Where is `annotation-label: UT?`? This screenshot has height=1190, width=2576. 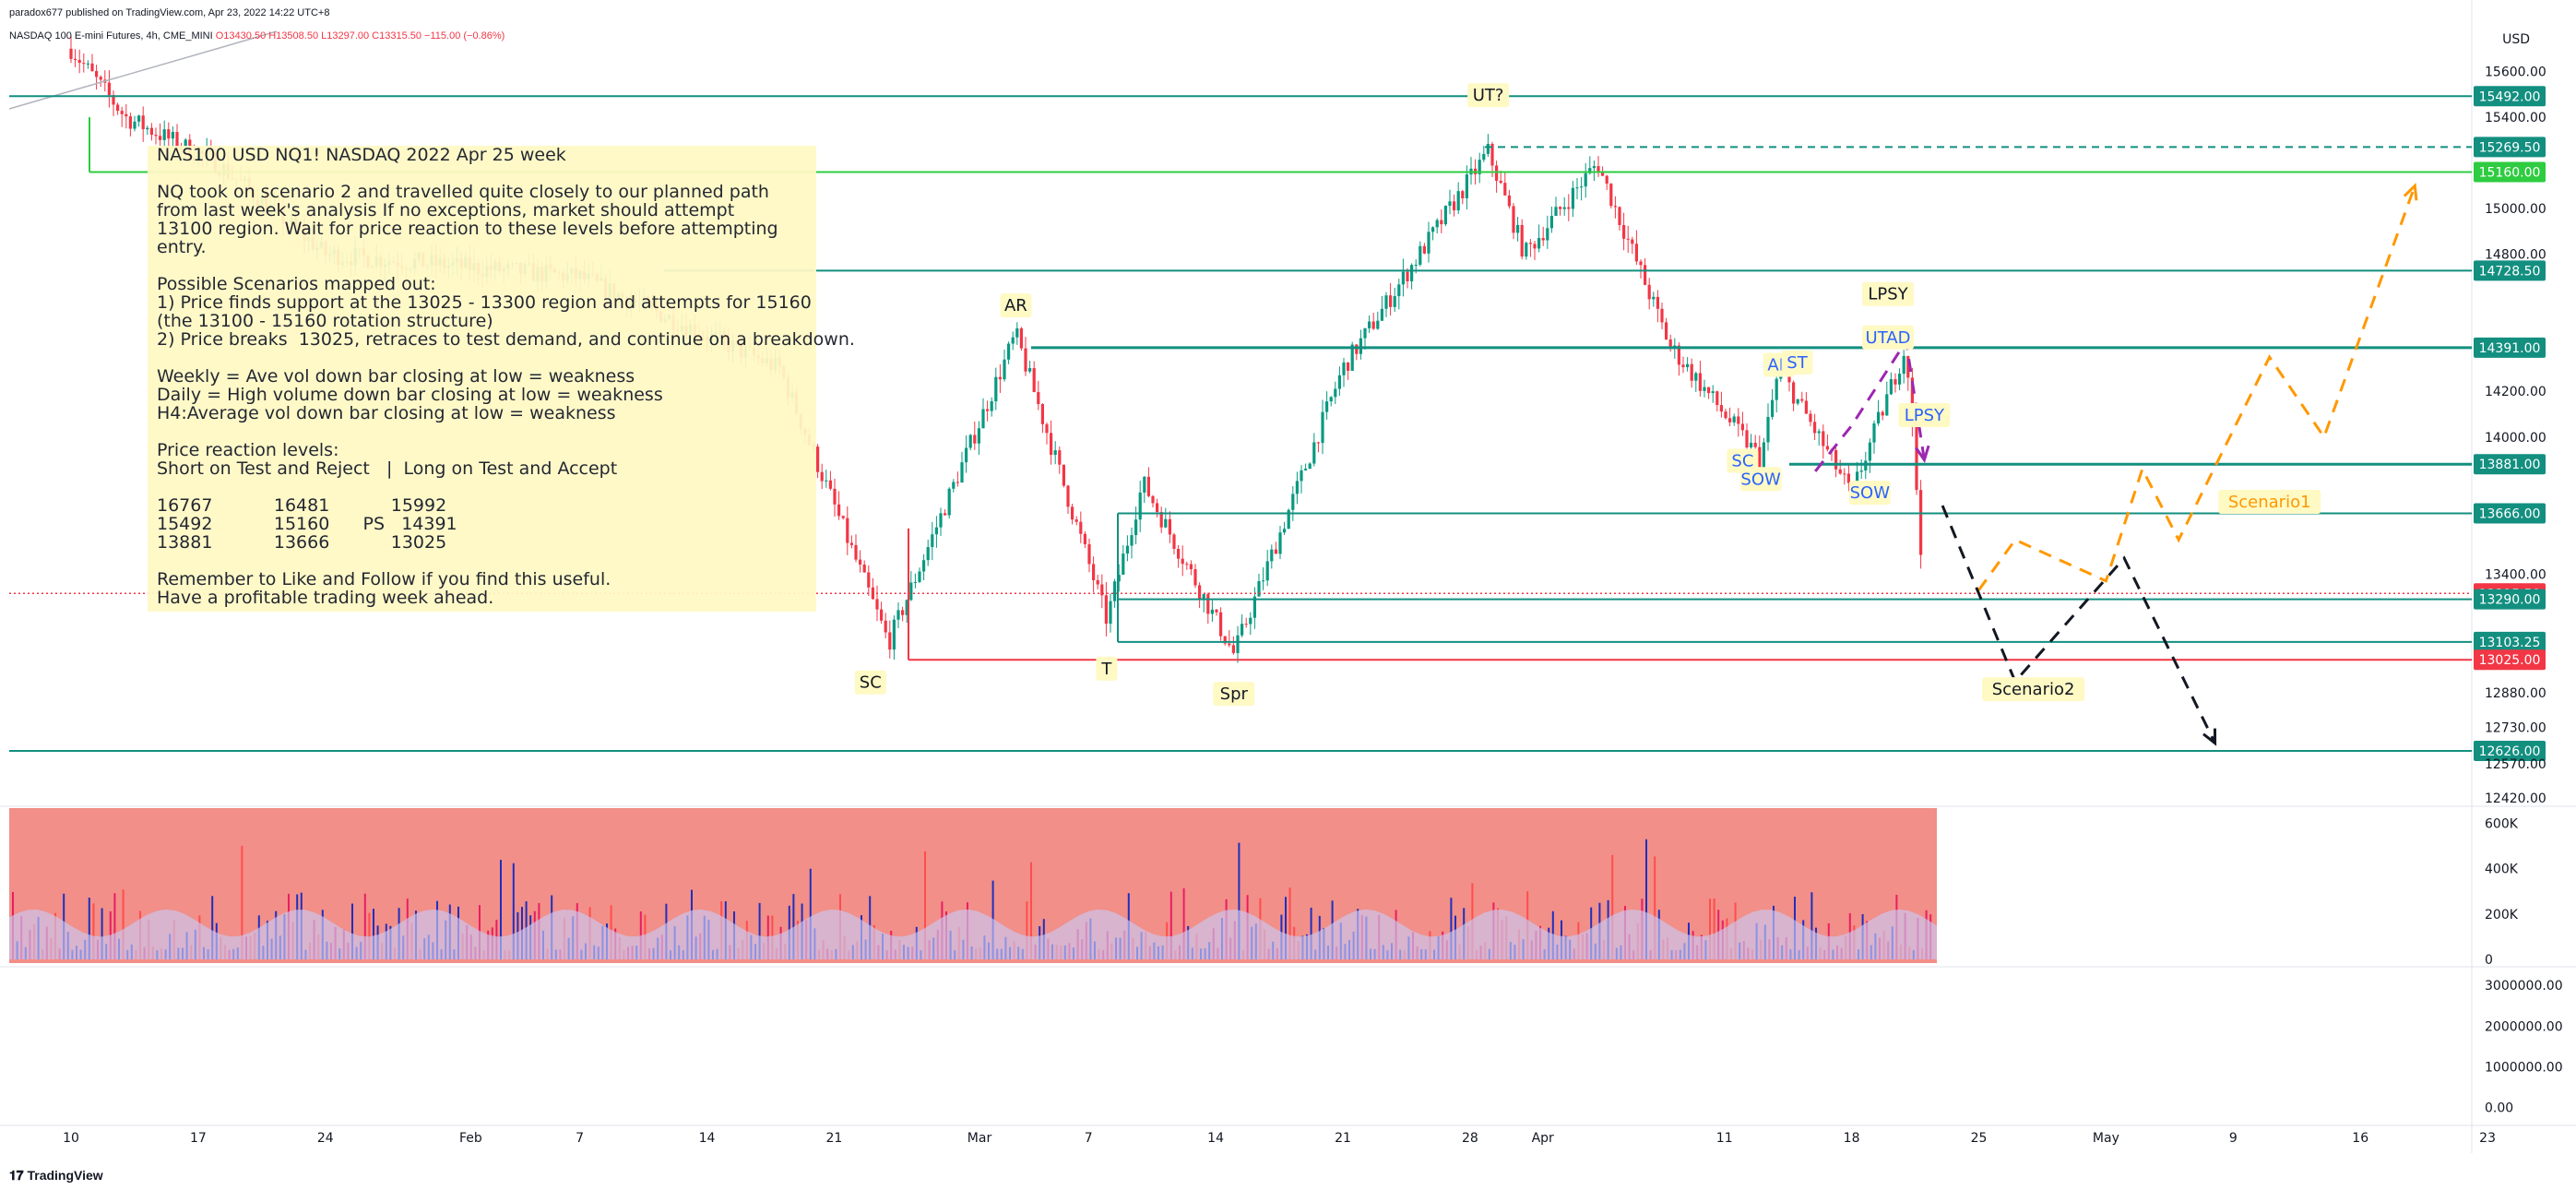 annotation-label: UT? is located at coordinates (1488, 95).